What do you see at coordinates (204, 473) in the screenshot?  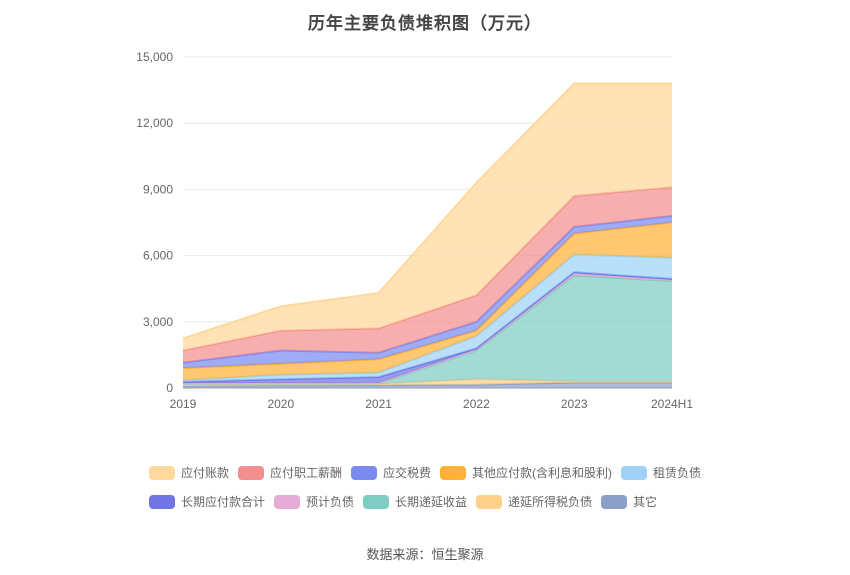 I see `legend-label: 应付账款` at bounding box center [204, 473].